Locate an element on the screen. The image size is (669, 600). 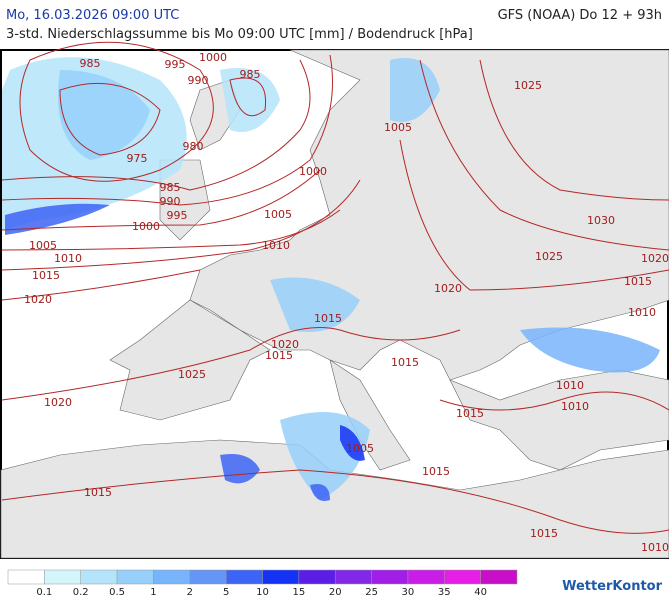
legend-label: 30 is located at coordinates (408, 592).